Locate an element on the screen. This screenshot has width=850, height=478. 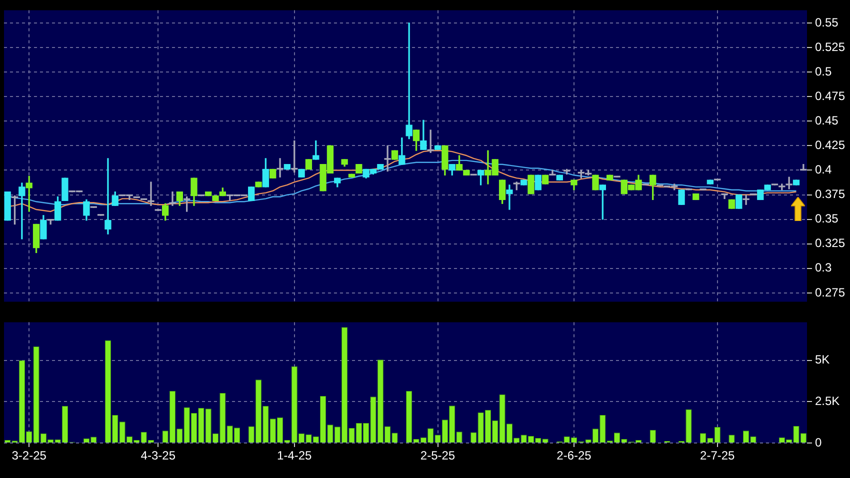
y-tick-label: 0.375 is located at coordinates (830, 194).